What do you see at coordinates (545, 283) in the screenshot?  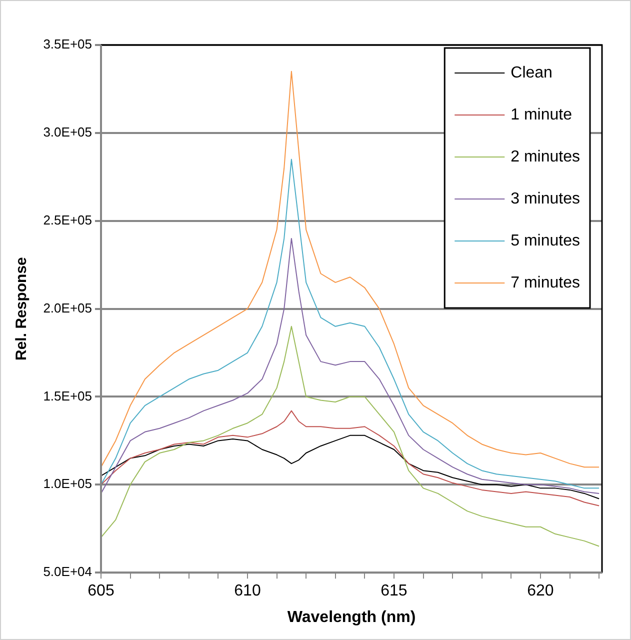 I see `legend-label: 7 minutes` at bounding box center [545, 283].